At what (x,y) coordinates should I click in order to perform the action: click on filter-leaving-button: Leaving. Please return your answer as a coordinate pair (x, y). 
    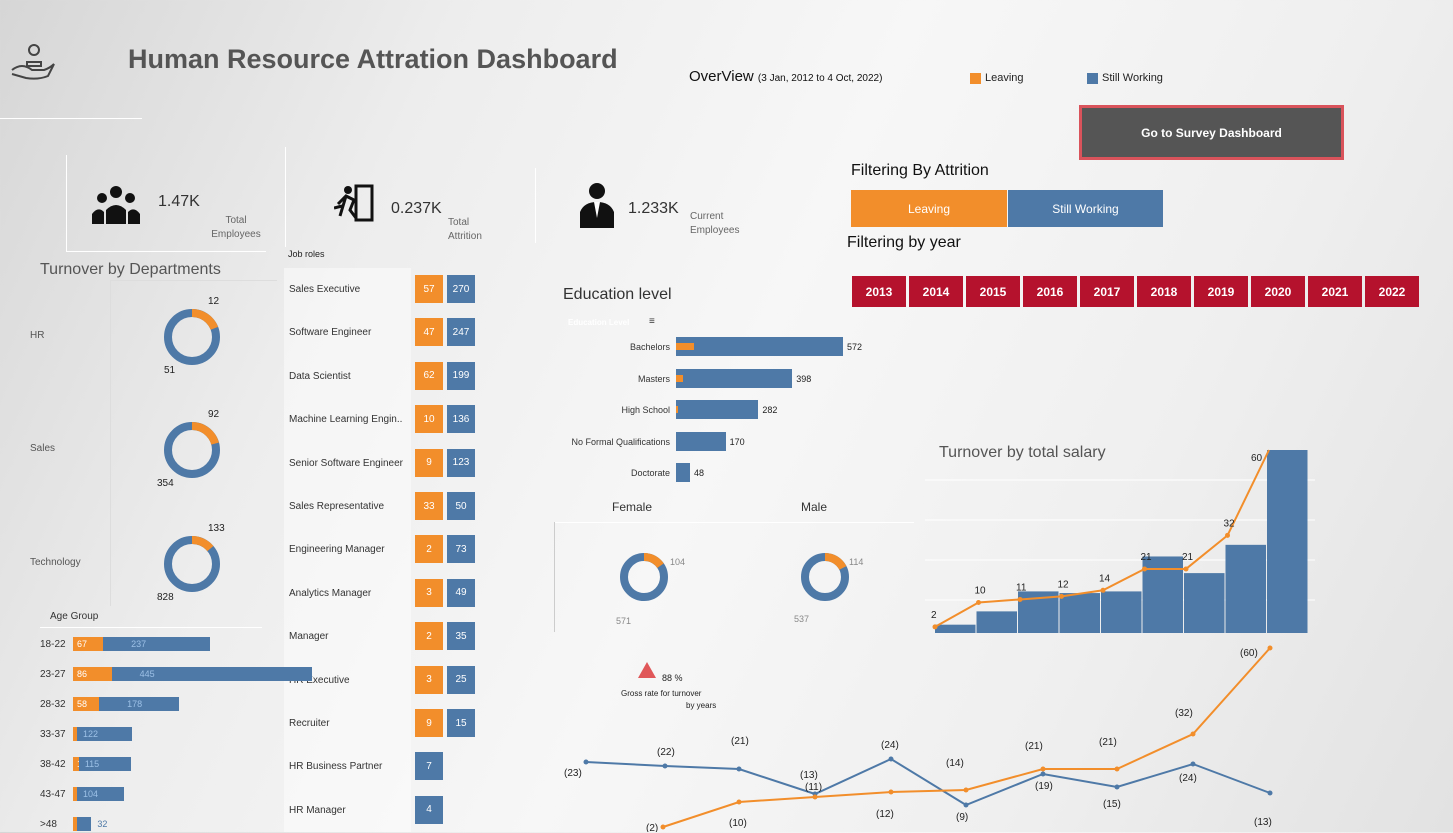
    Looking at the image, I should click on (929, 208).